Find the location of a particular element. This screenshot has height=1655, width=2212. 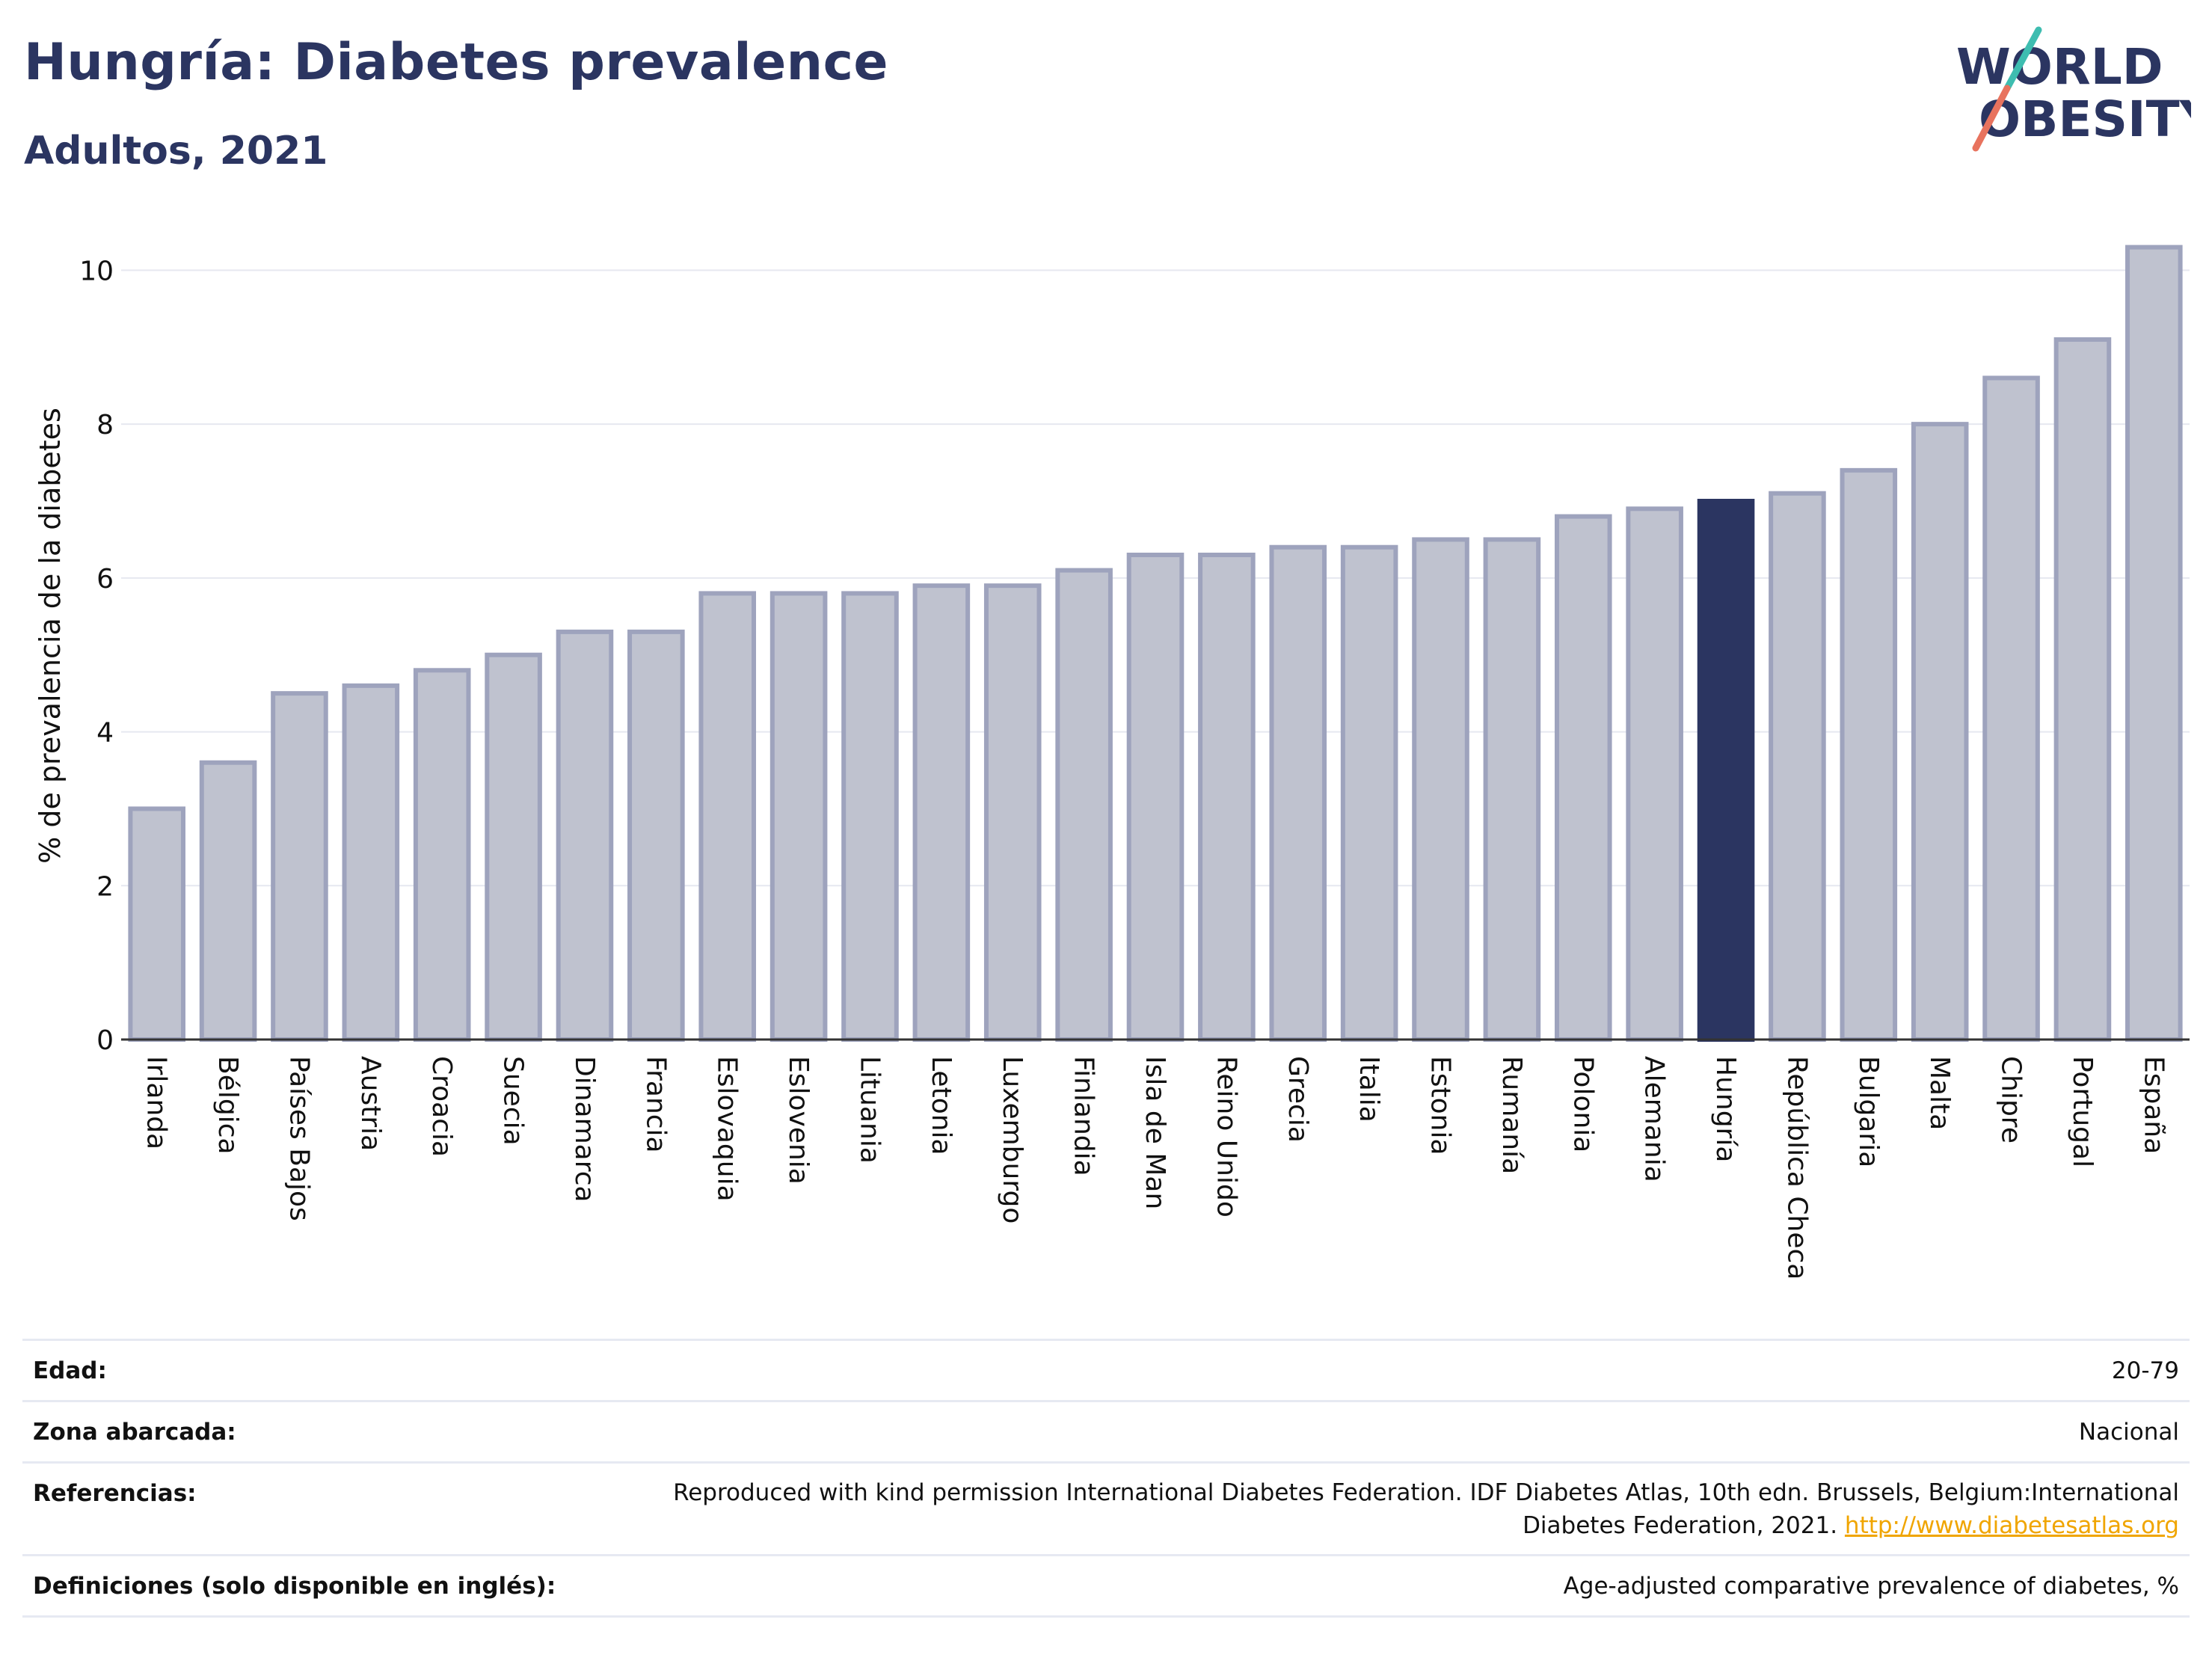

y-axis-label: % de prevalencia de la diabetes is located at coordinates (50, 636).